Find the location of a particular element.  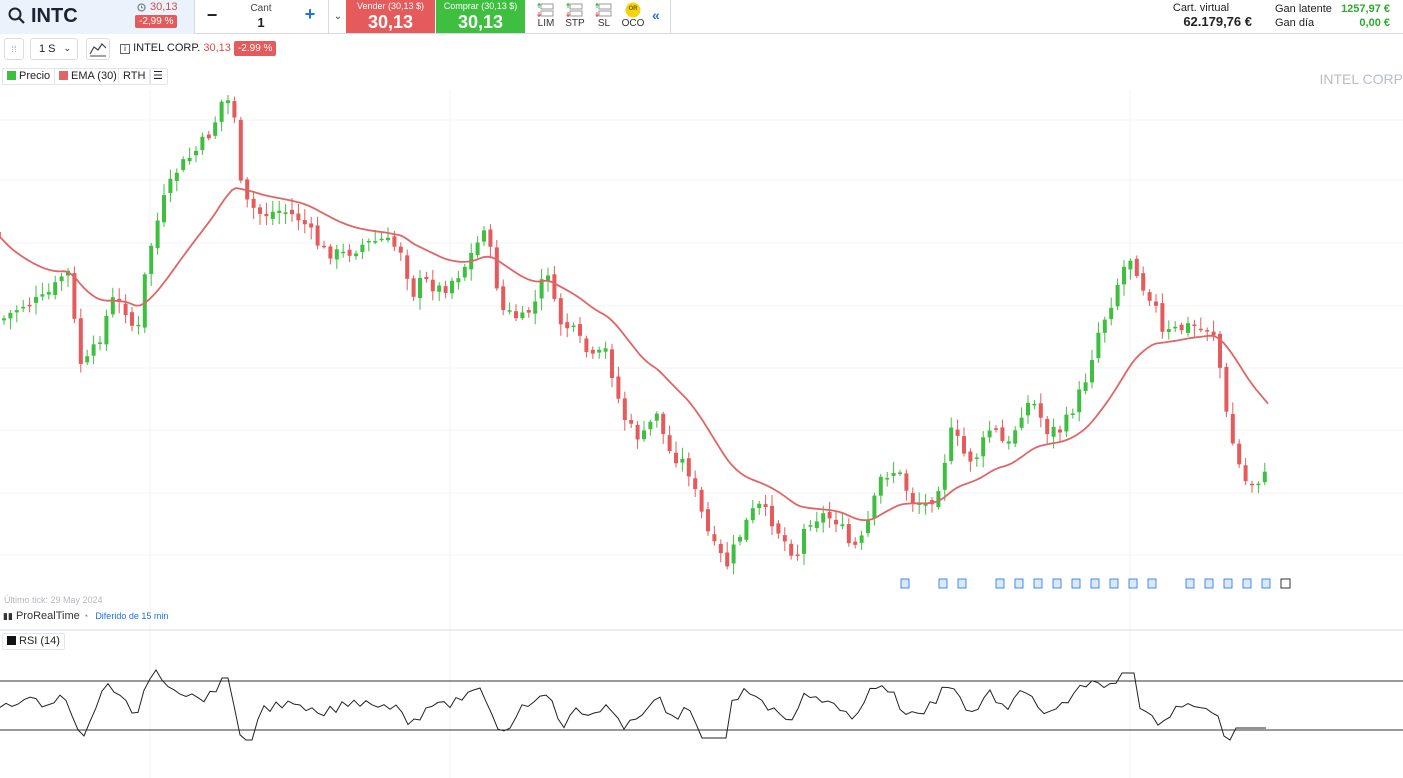

sell-button: Vender (30,13 $) 30,13 is located at coordinates (390, 16).